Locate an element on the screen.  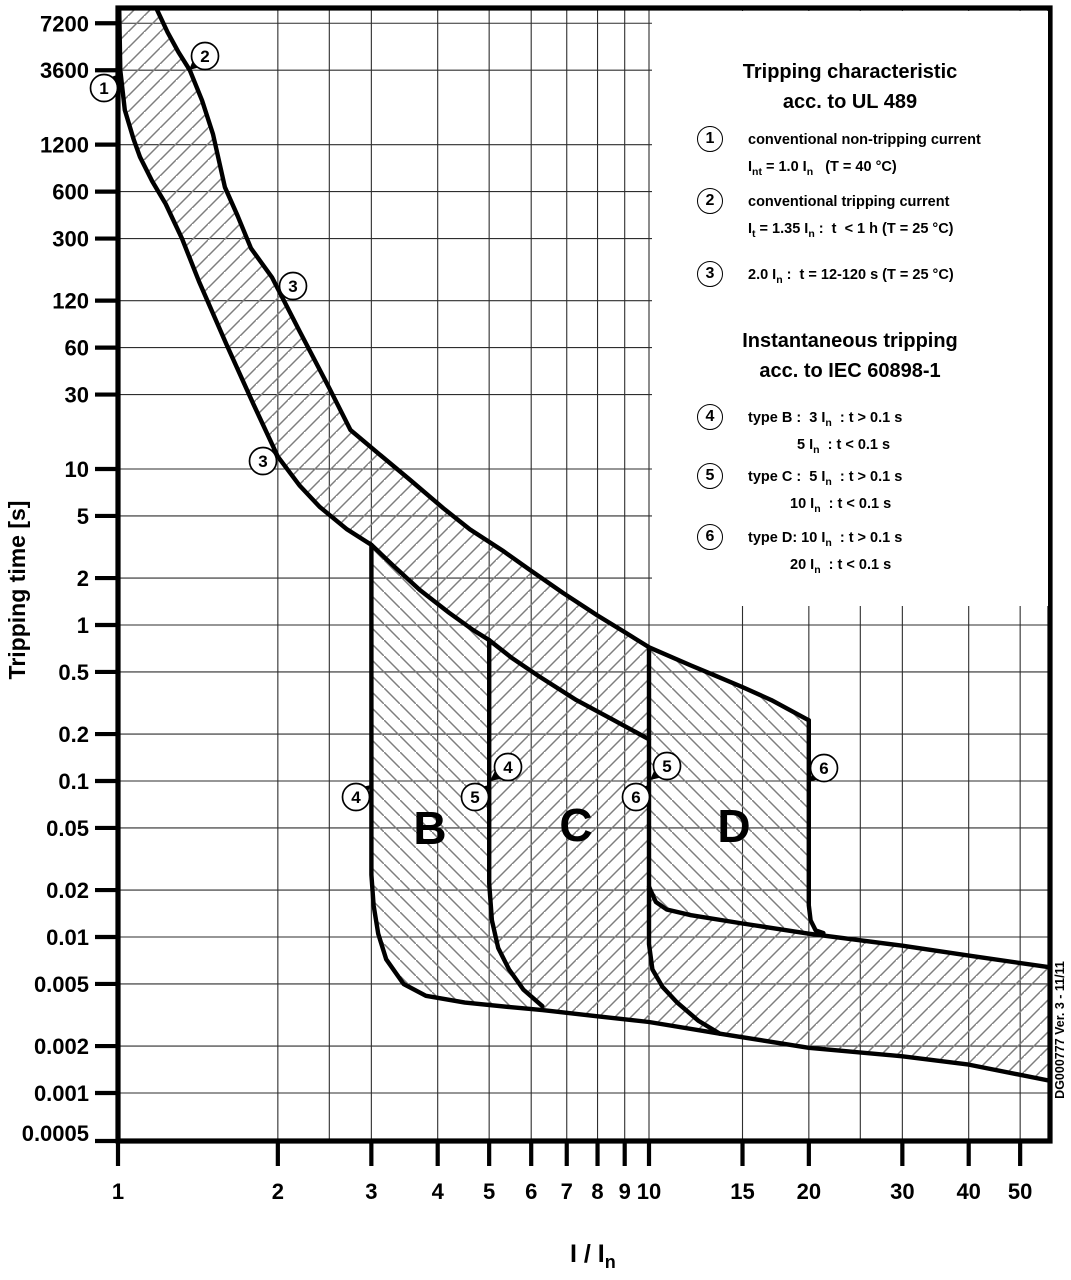
x-tick-label-30: 30 is located at coordinates (902, 1191).